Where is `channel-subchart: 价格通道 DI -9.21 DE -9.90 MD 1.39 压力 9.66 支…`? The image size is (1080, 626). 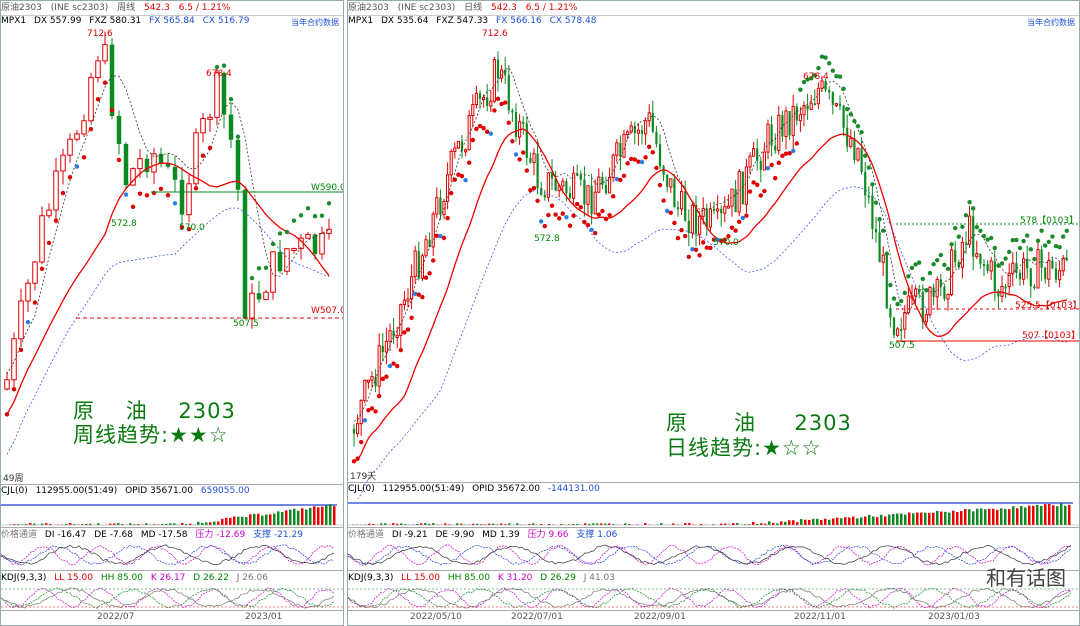 channel-subchart: 价格通道 DI -9.21 DE -9.90 MD 1.39 压力 9.66 支… is located at coordinates (713, 548).